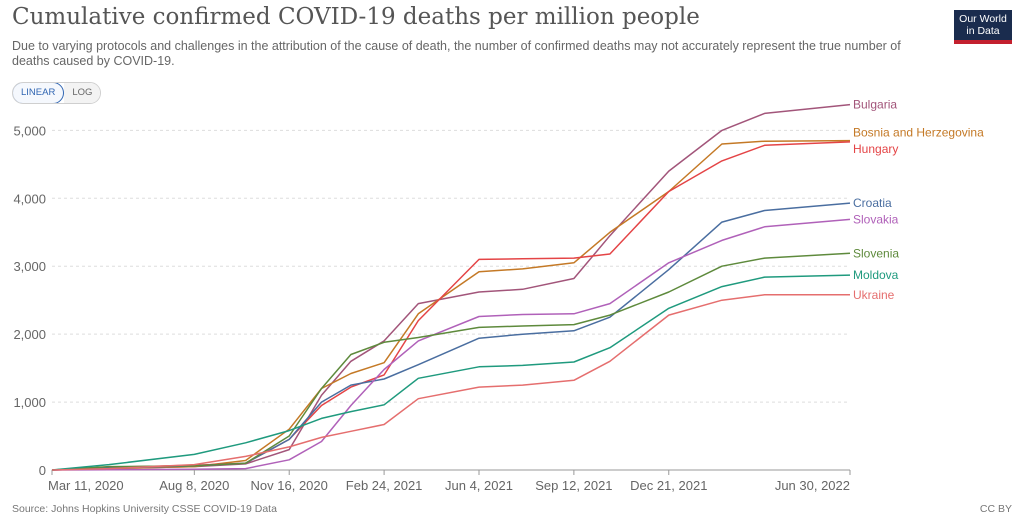  I want to click on series-label: Bosnia and Herzegovina, so click(918, 133).